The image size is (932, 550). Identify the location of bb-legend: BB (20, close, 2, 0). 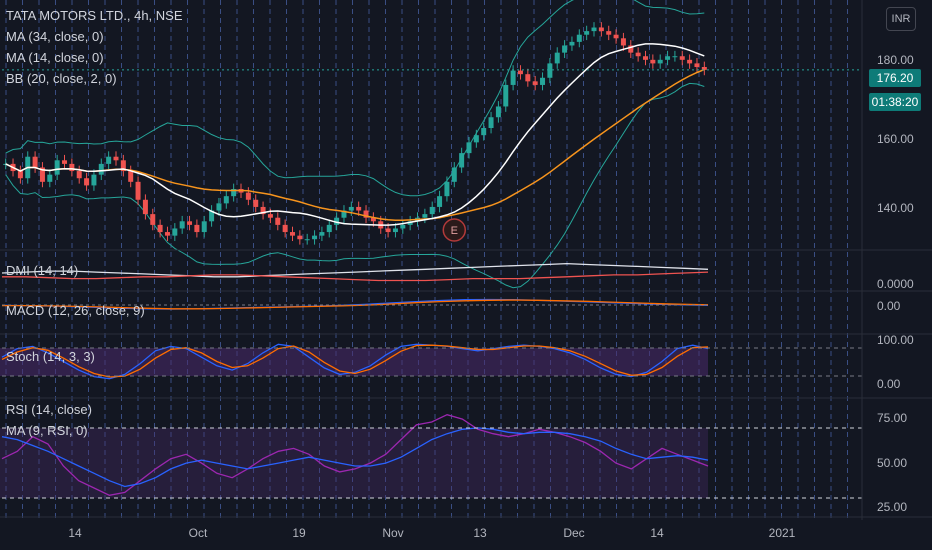
(61, 78).